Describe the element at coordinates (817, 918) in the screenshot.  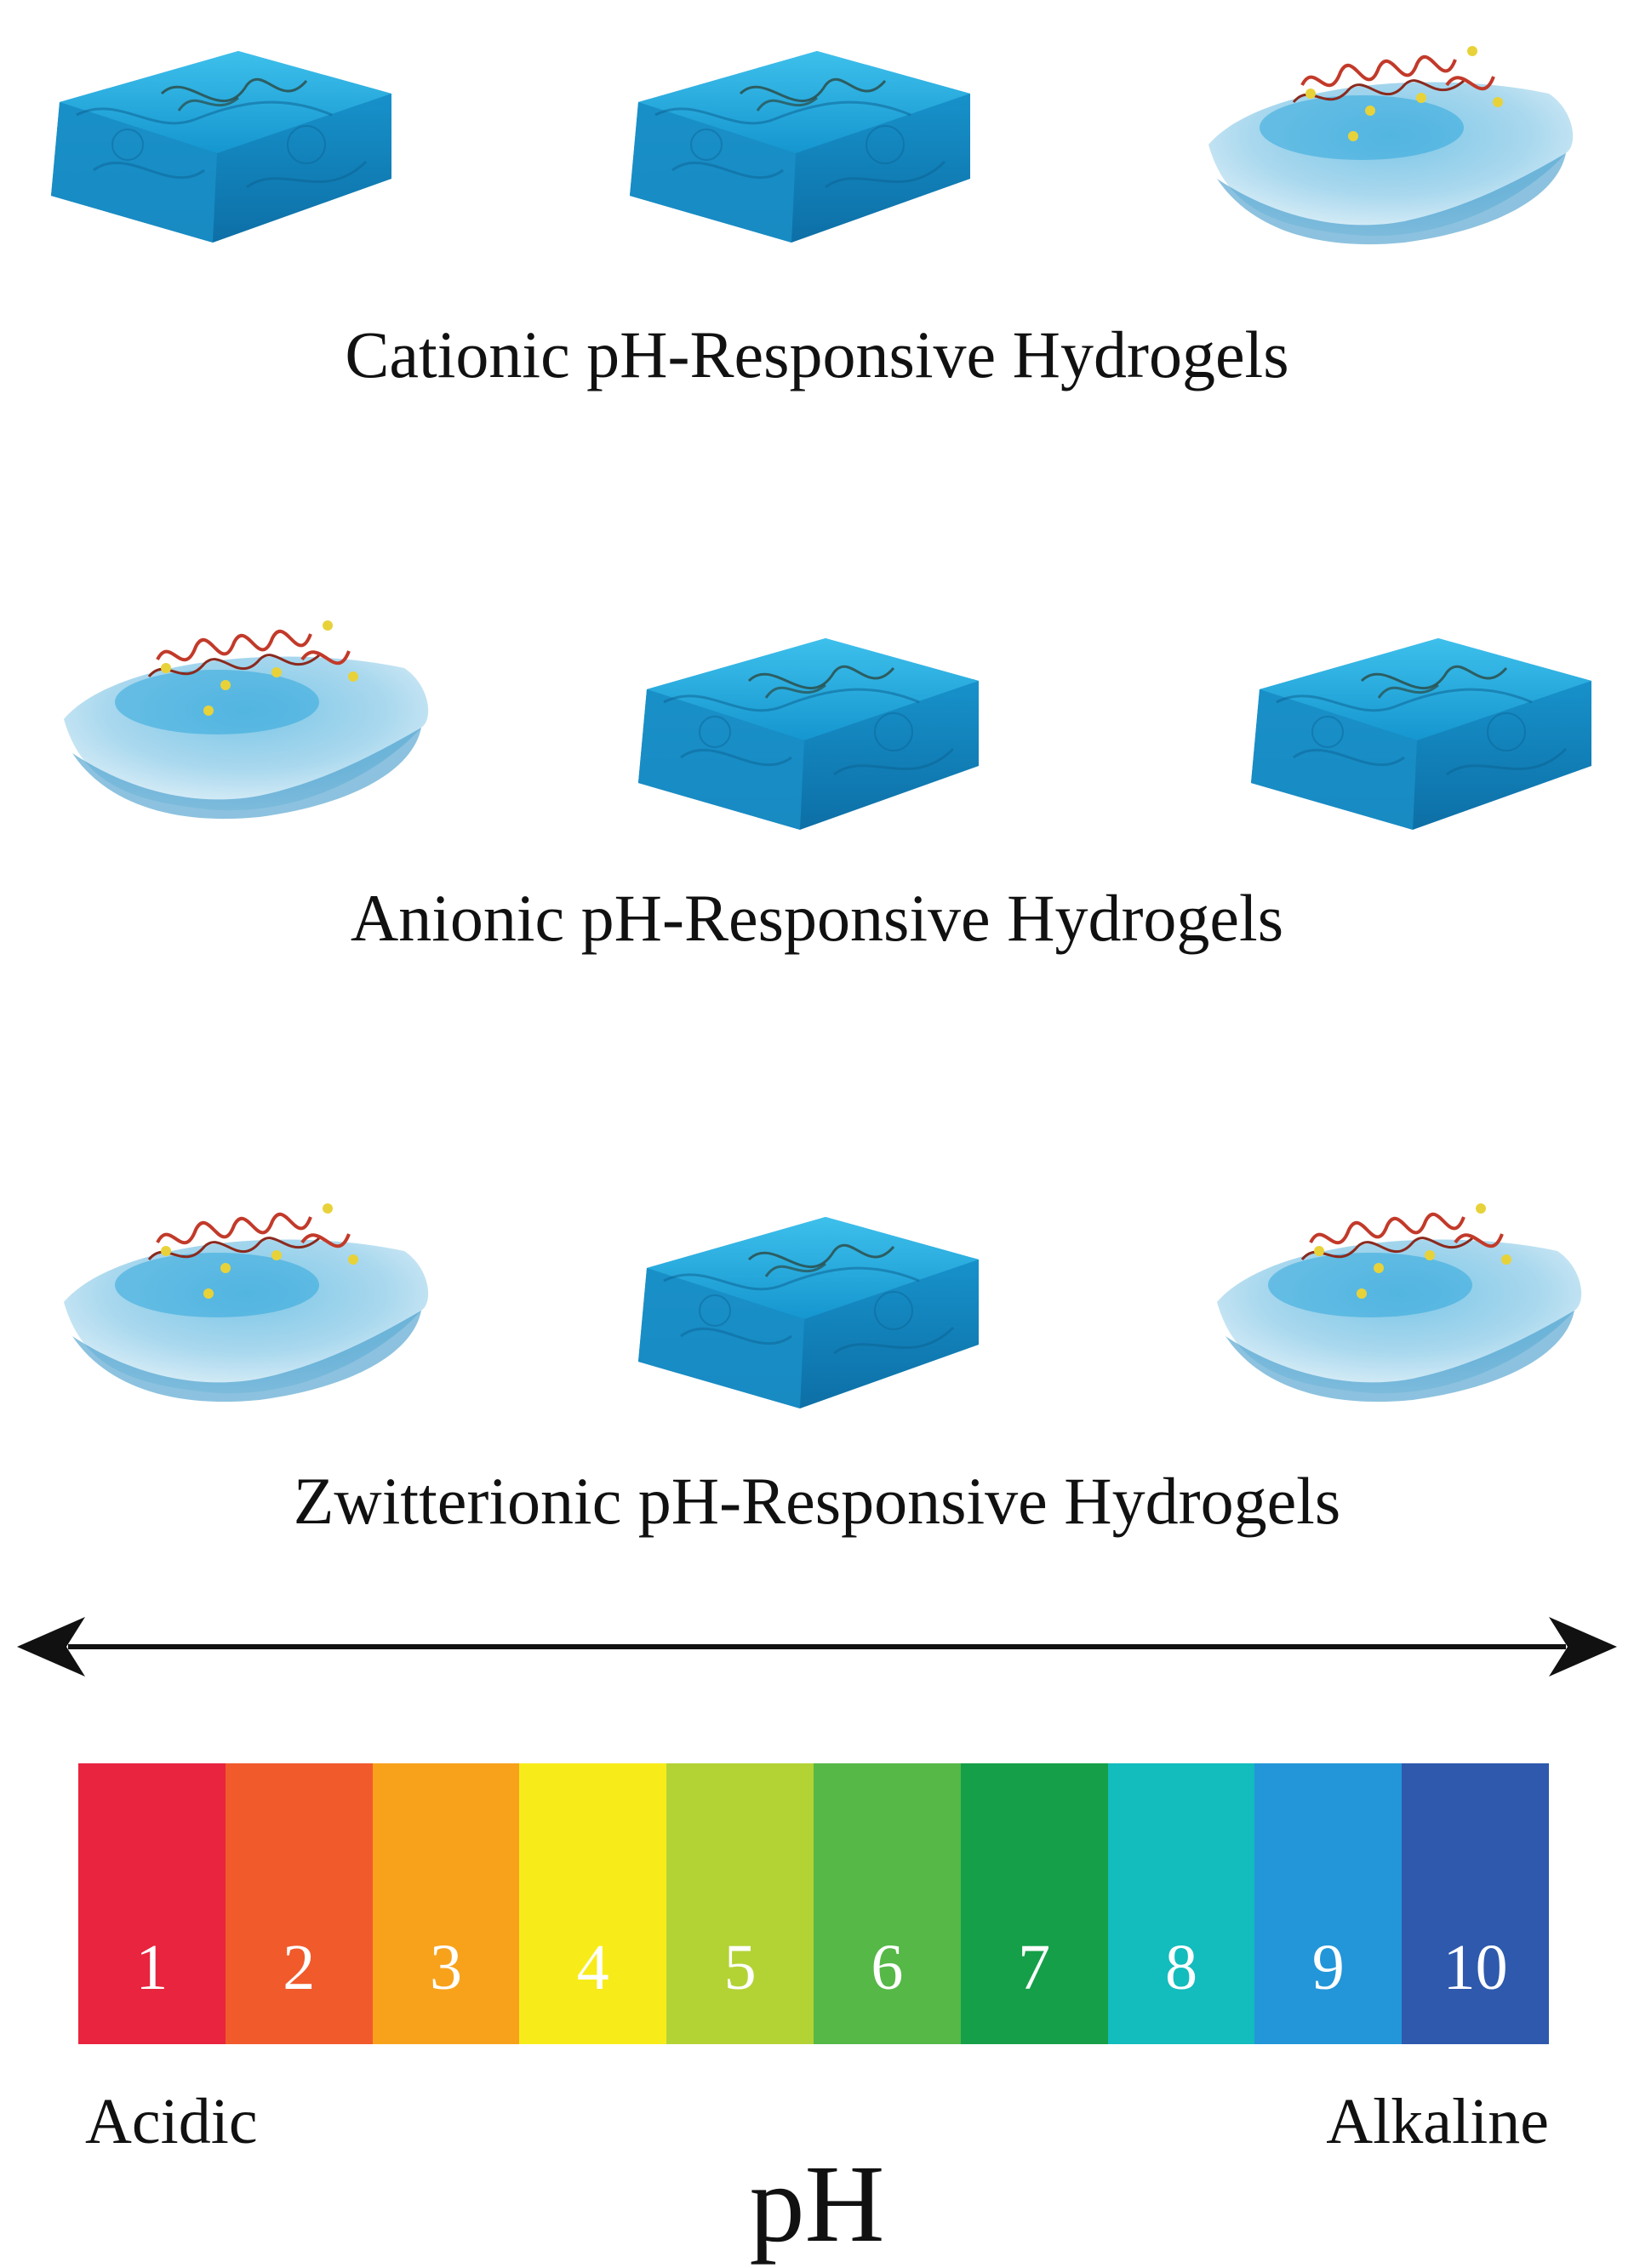
I see `label-anionic: Anionic pH-Responsive Hydrogels` at that location.